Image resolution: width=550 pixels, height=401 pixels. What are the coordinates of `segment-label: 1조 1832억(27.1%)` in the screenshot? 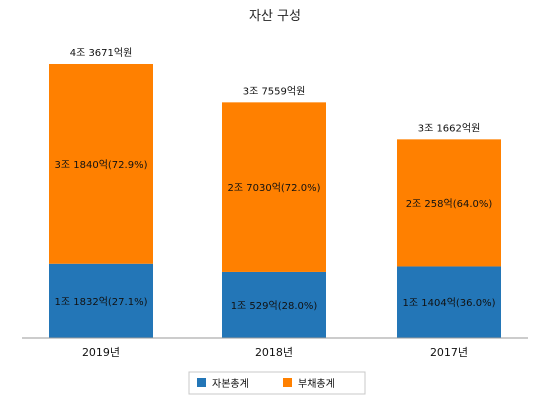 It's located at (101, 302).